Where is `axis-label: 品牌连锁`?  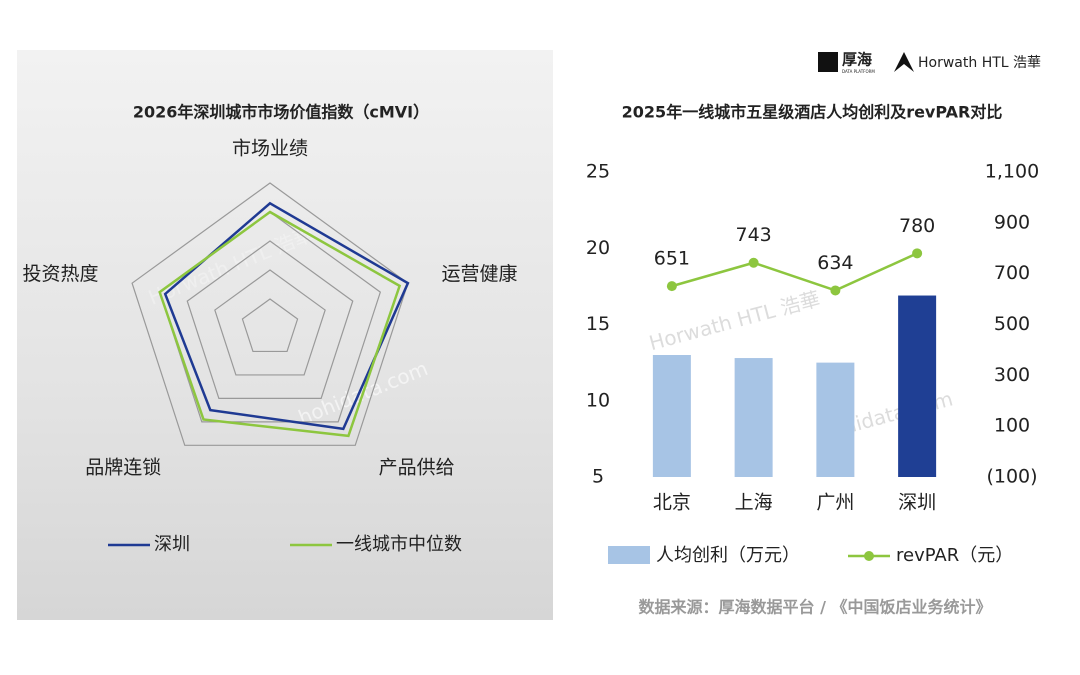
axis-label: 品牌连锁 is located at coordinates (123, 467).